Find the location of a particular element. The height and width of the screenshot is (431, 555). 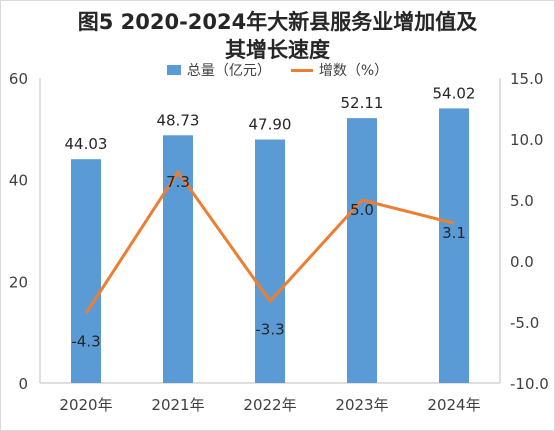

bar-data-label: 48.73 is located at coordinates (178, 120).